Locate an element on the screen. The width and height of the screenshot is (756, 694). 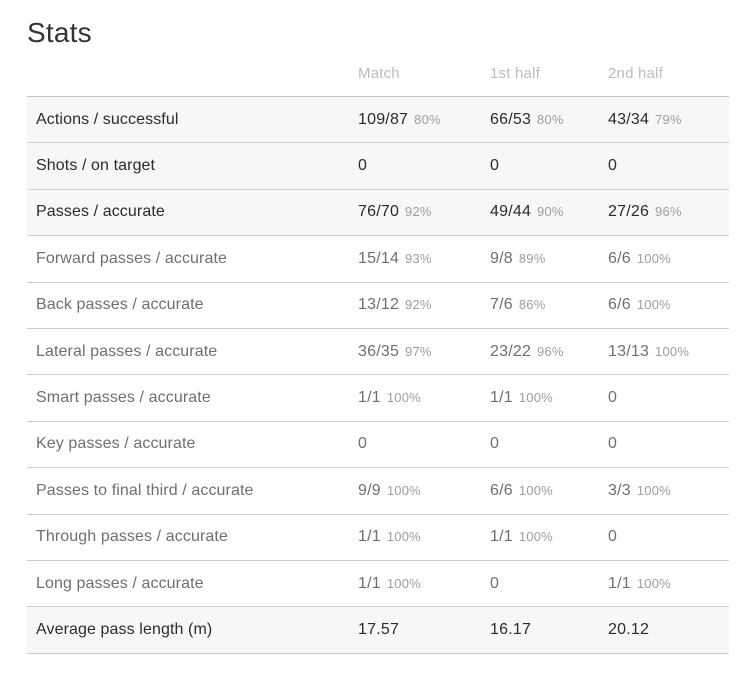
stat-value: 15/14 is located at coordinates (379, 258).